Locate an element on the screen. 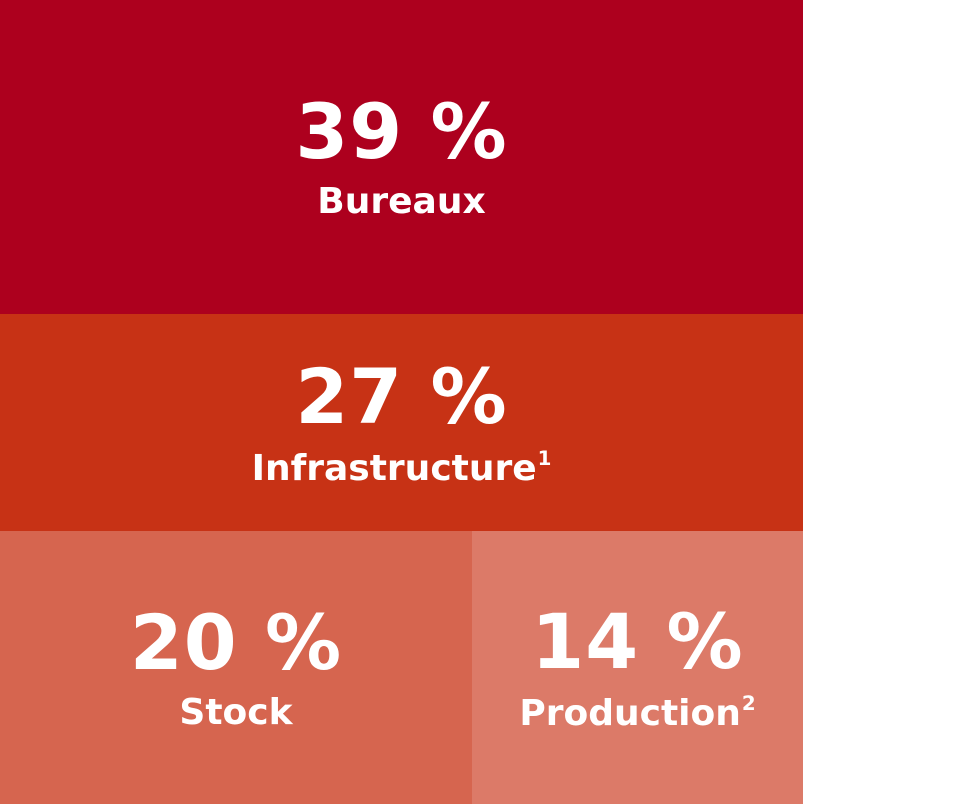  tile-category-text: Stock is located at coordinates (236, 712).